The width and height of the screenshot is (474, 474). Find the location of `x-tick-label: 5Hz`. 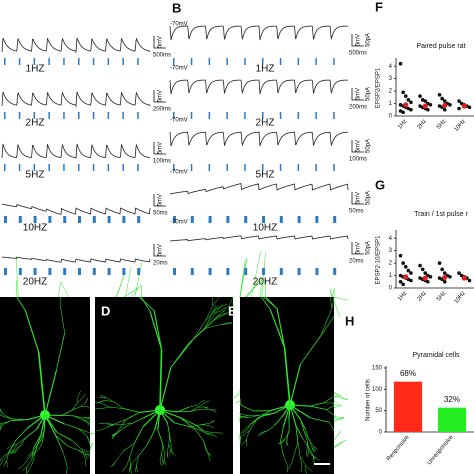

x-tick-label: 5Hz is located at coordinates (441, 296).